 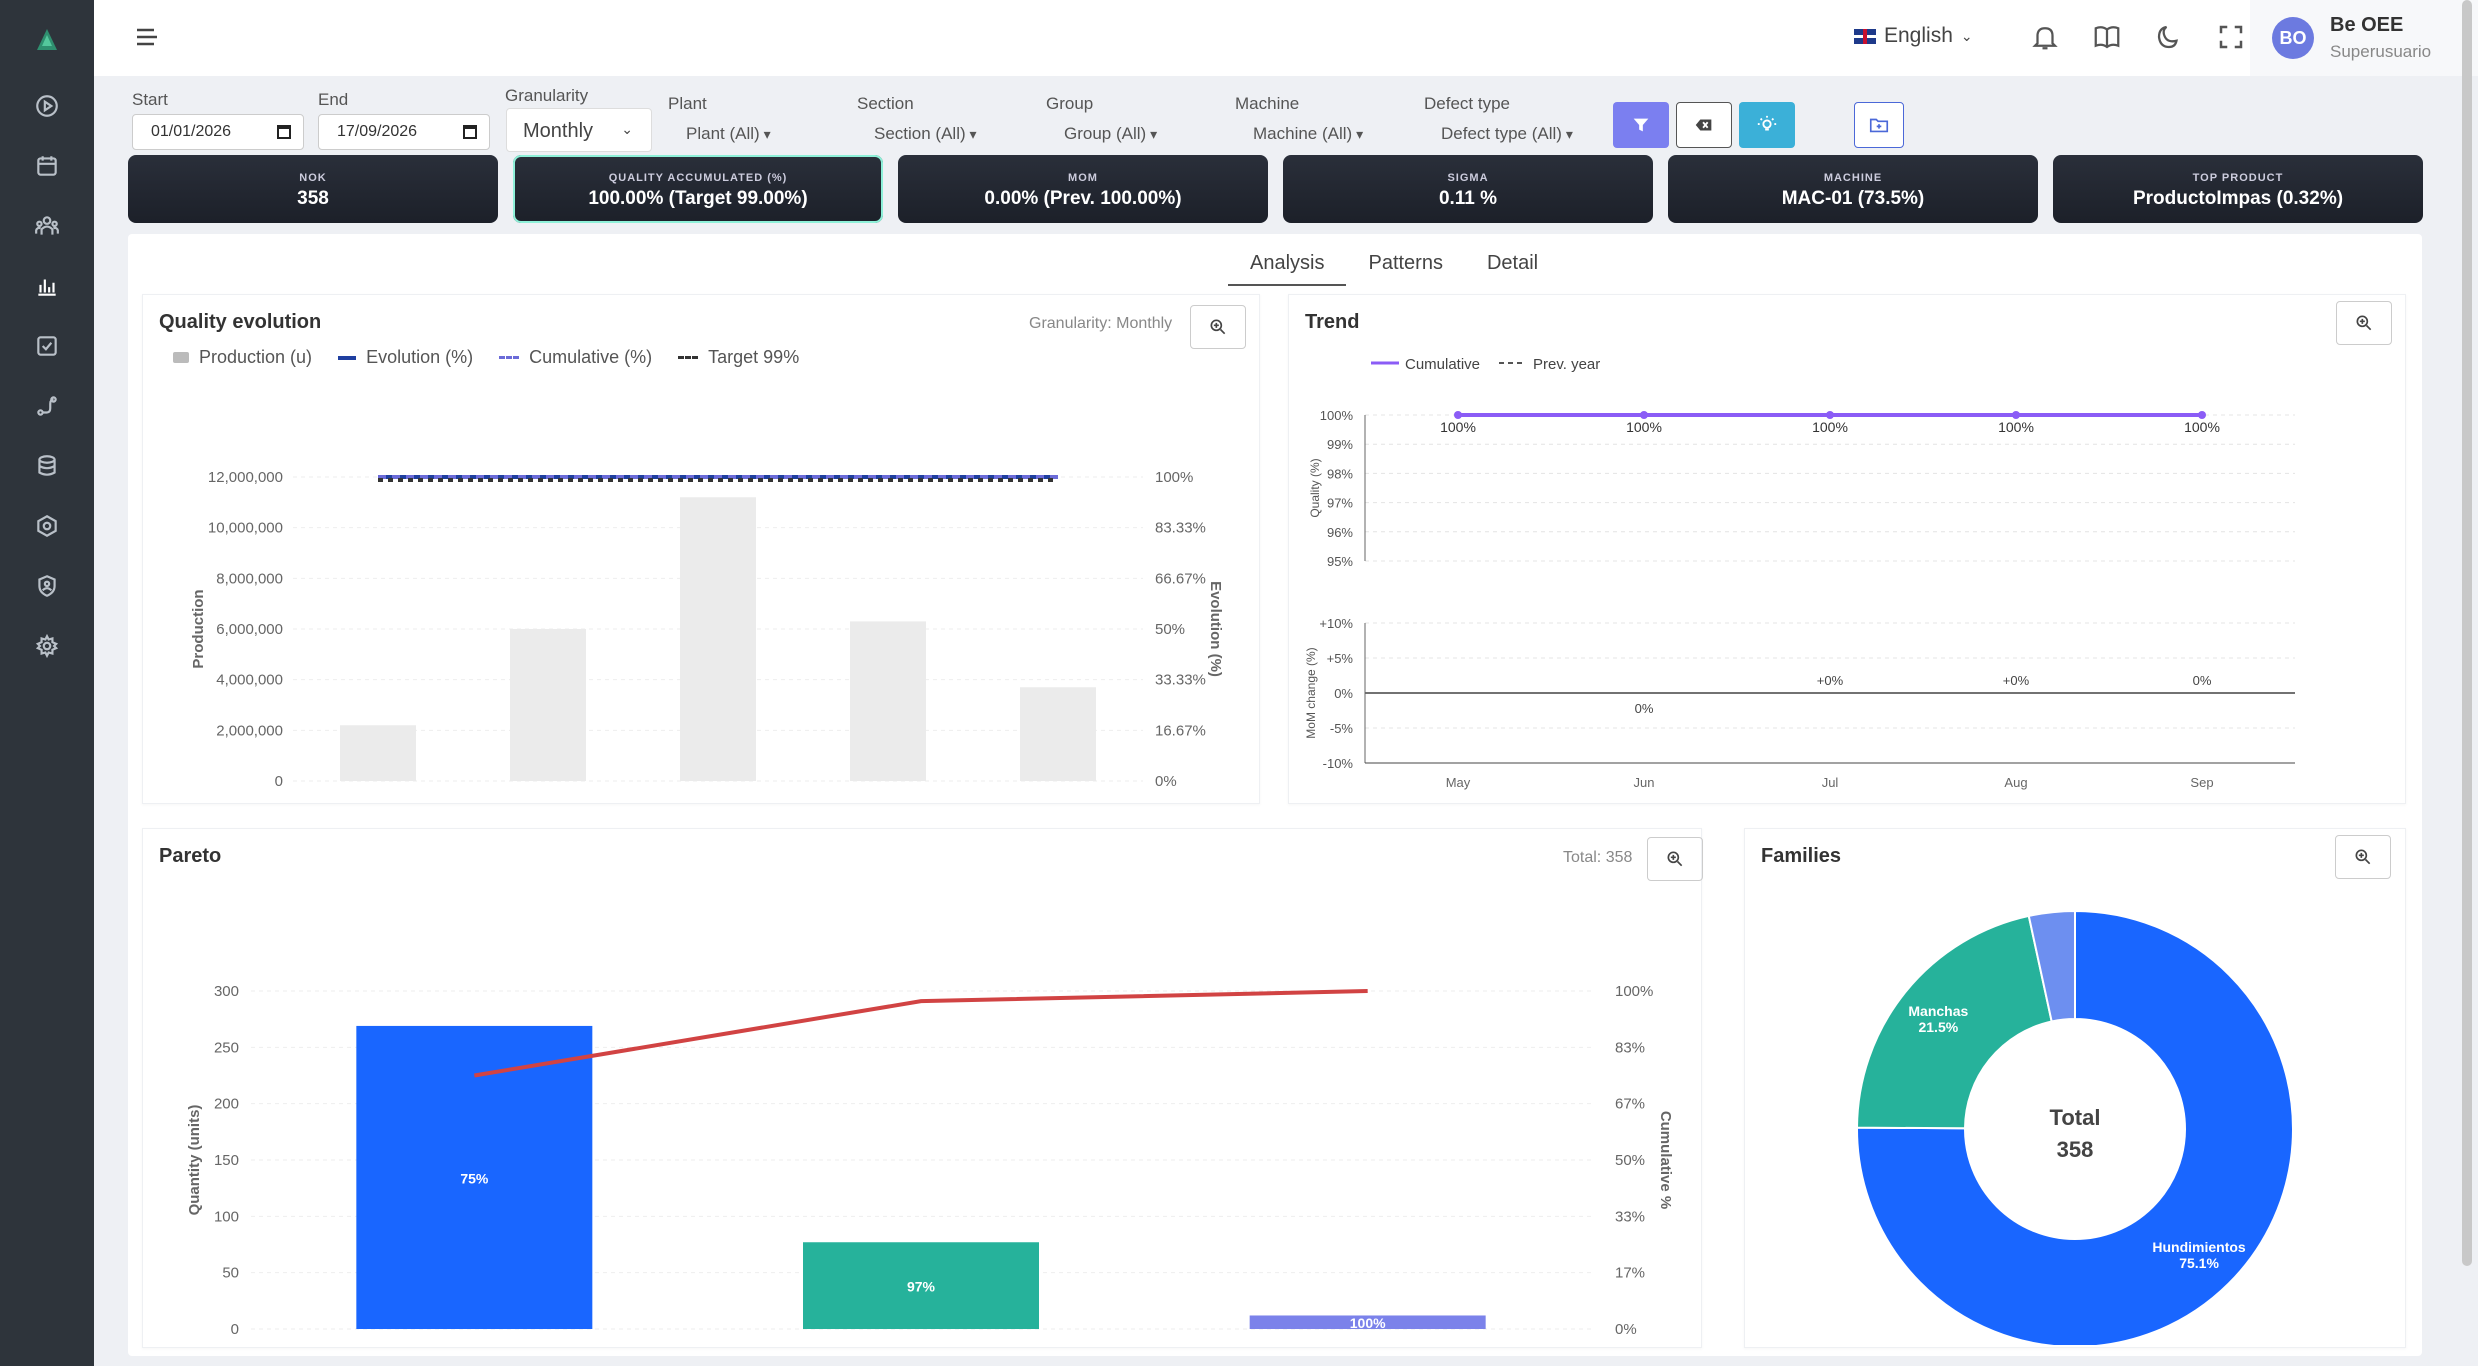 I want to click on start-date-input: 01/01/2026, so click(x=218, y=132).